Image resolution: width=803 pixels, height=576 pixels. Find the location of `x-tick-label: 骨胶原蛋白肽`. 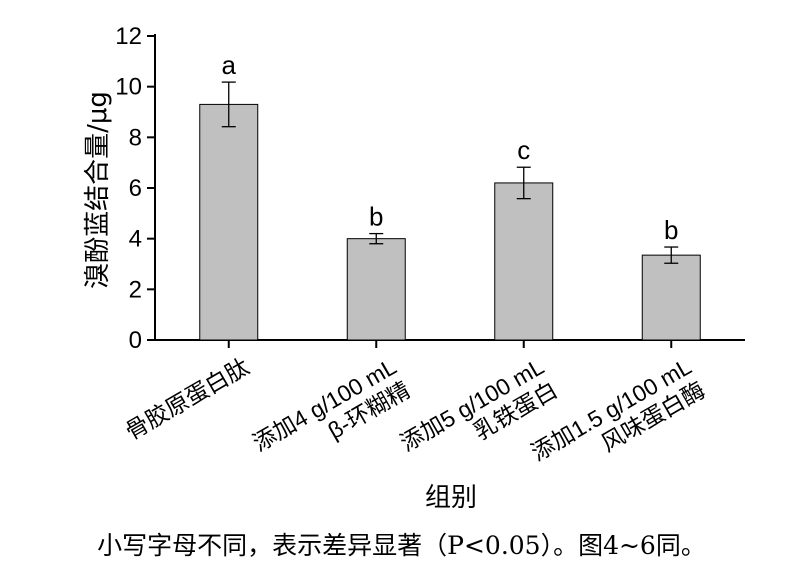

x-tick-label: 骨胶原蛋白肽 is located at coordinates (187, 399).